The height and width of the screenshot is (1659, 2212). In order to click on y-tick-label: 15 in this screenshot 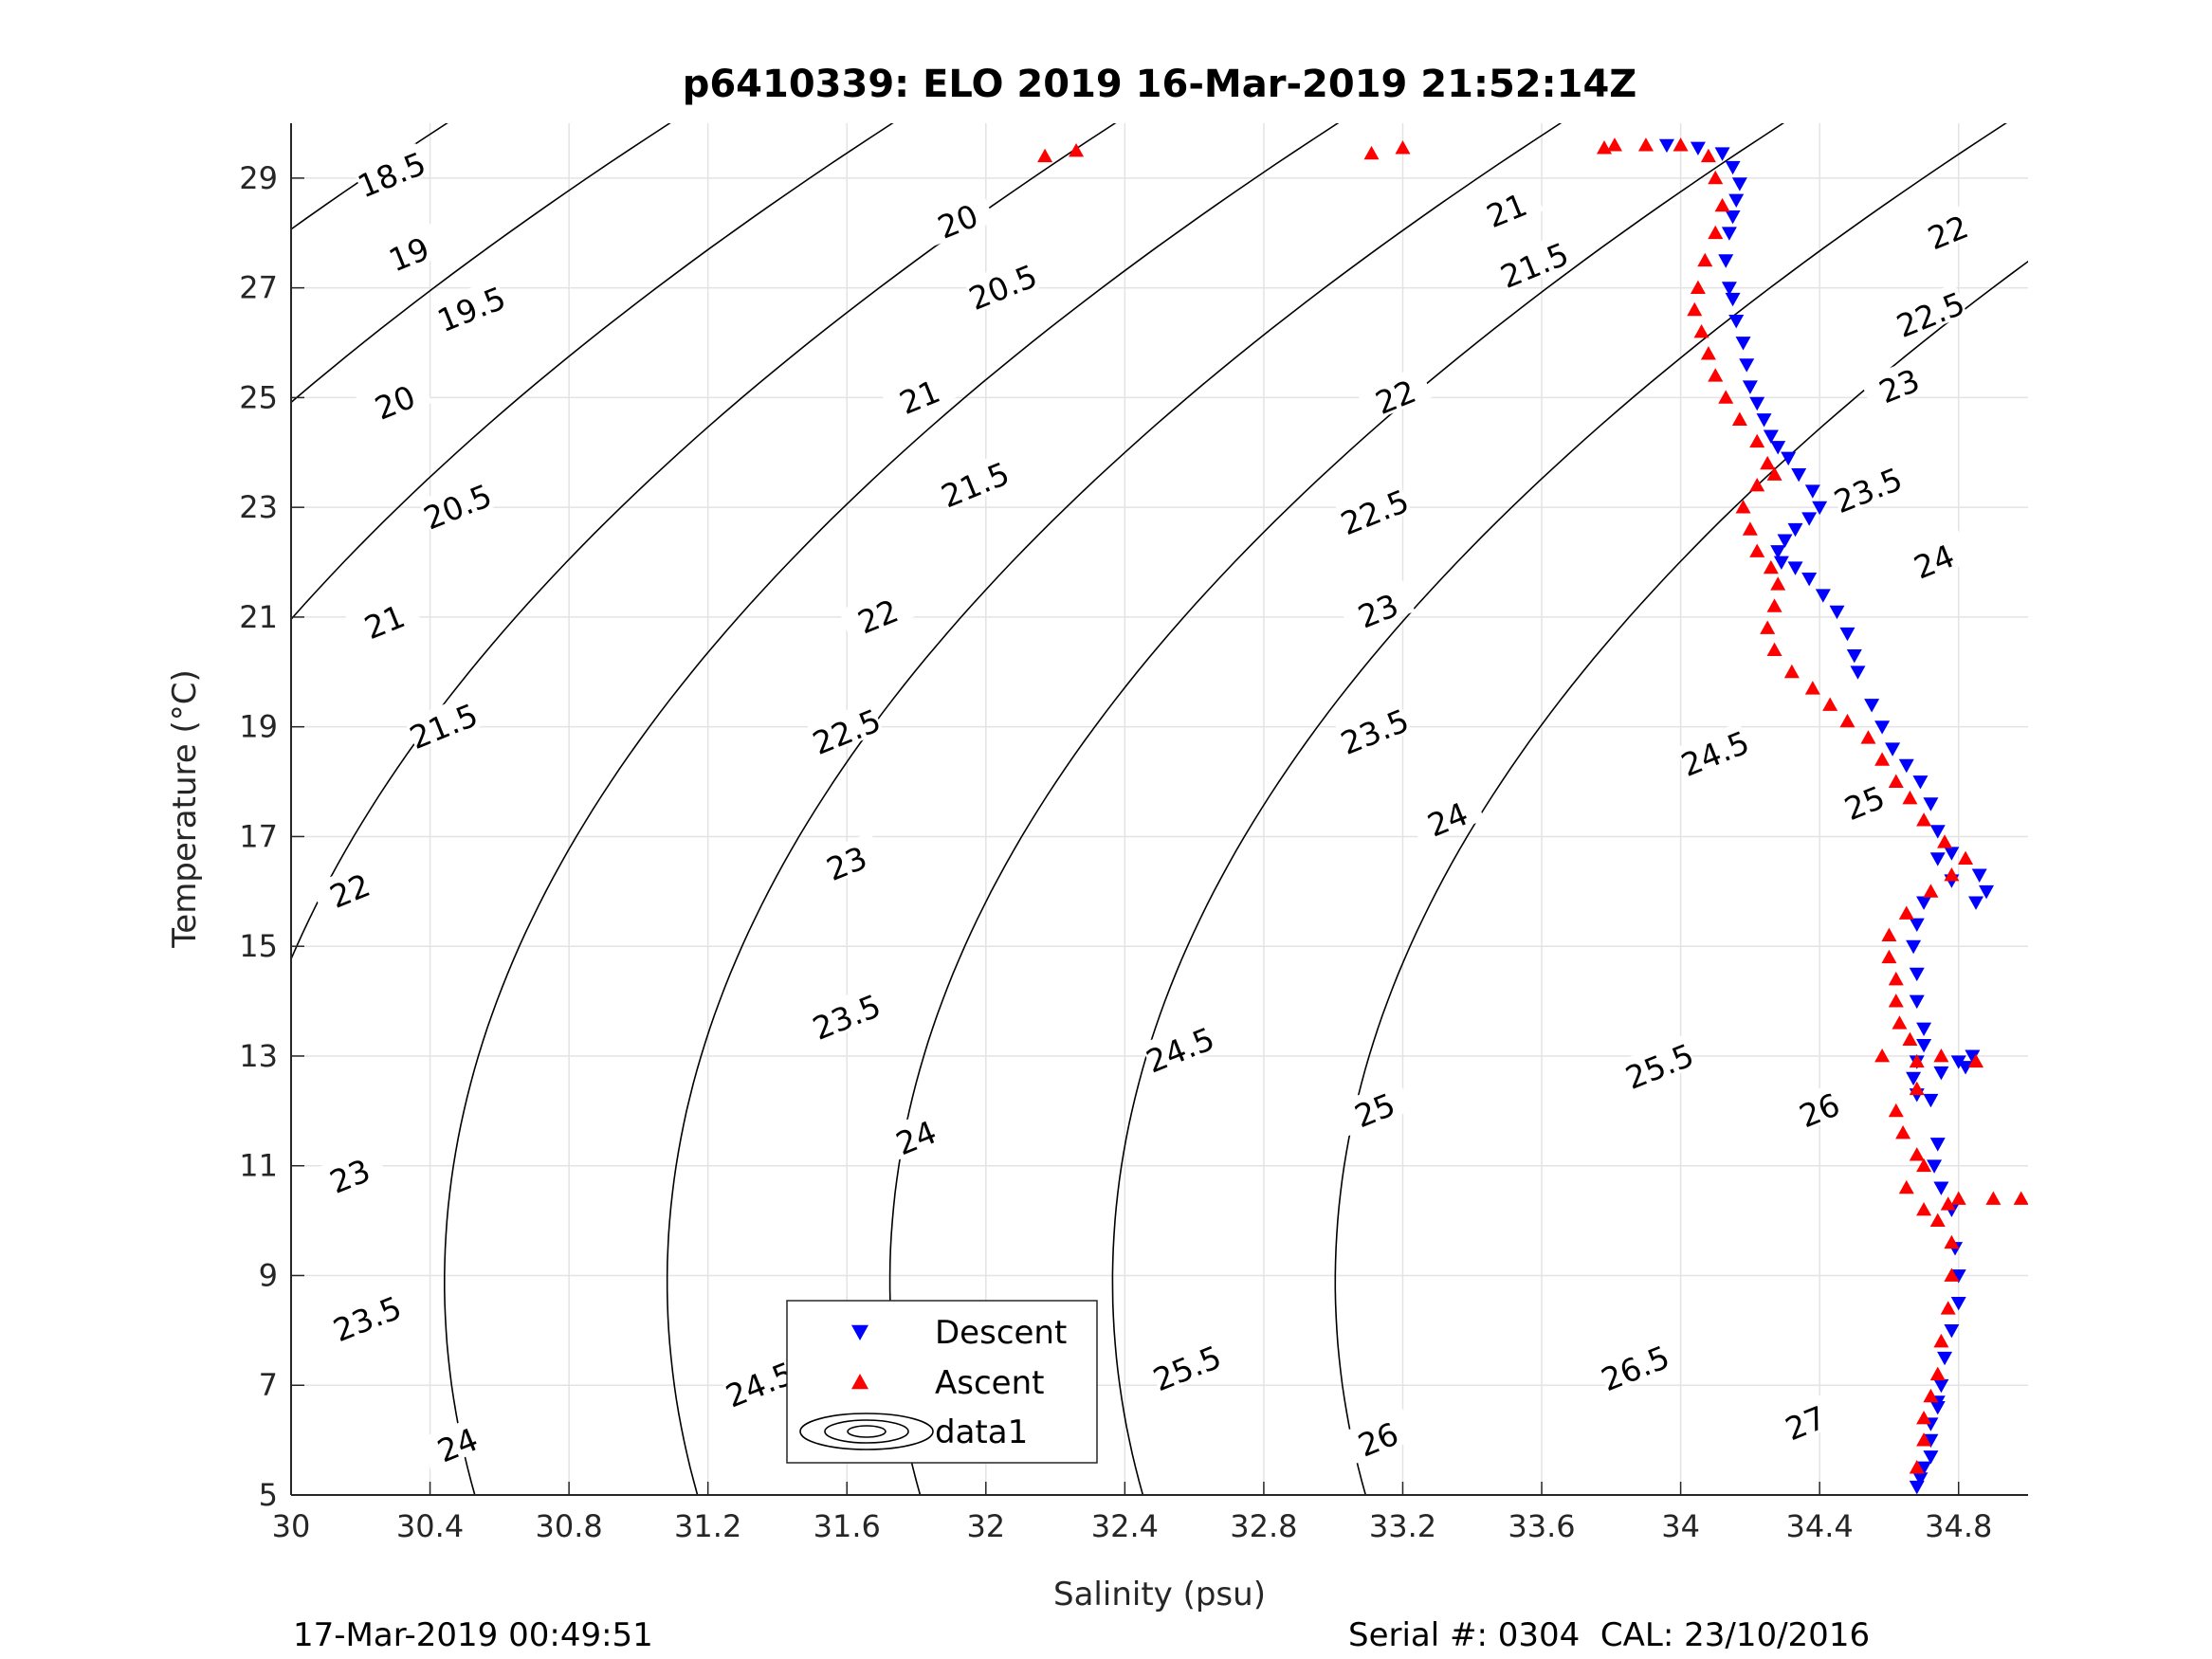, I will do `click(258, 946)`.